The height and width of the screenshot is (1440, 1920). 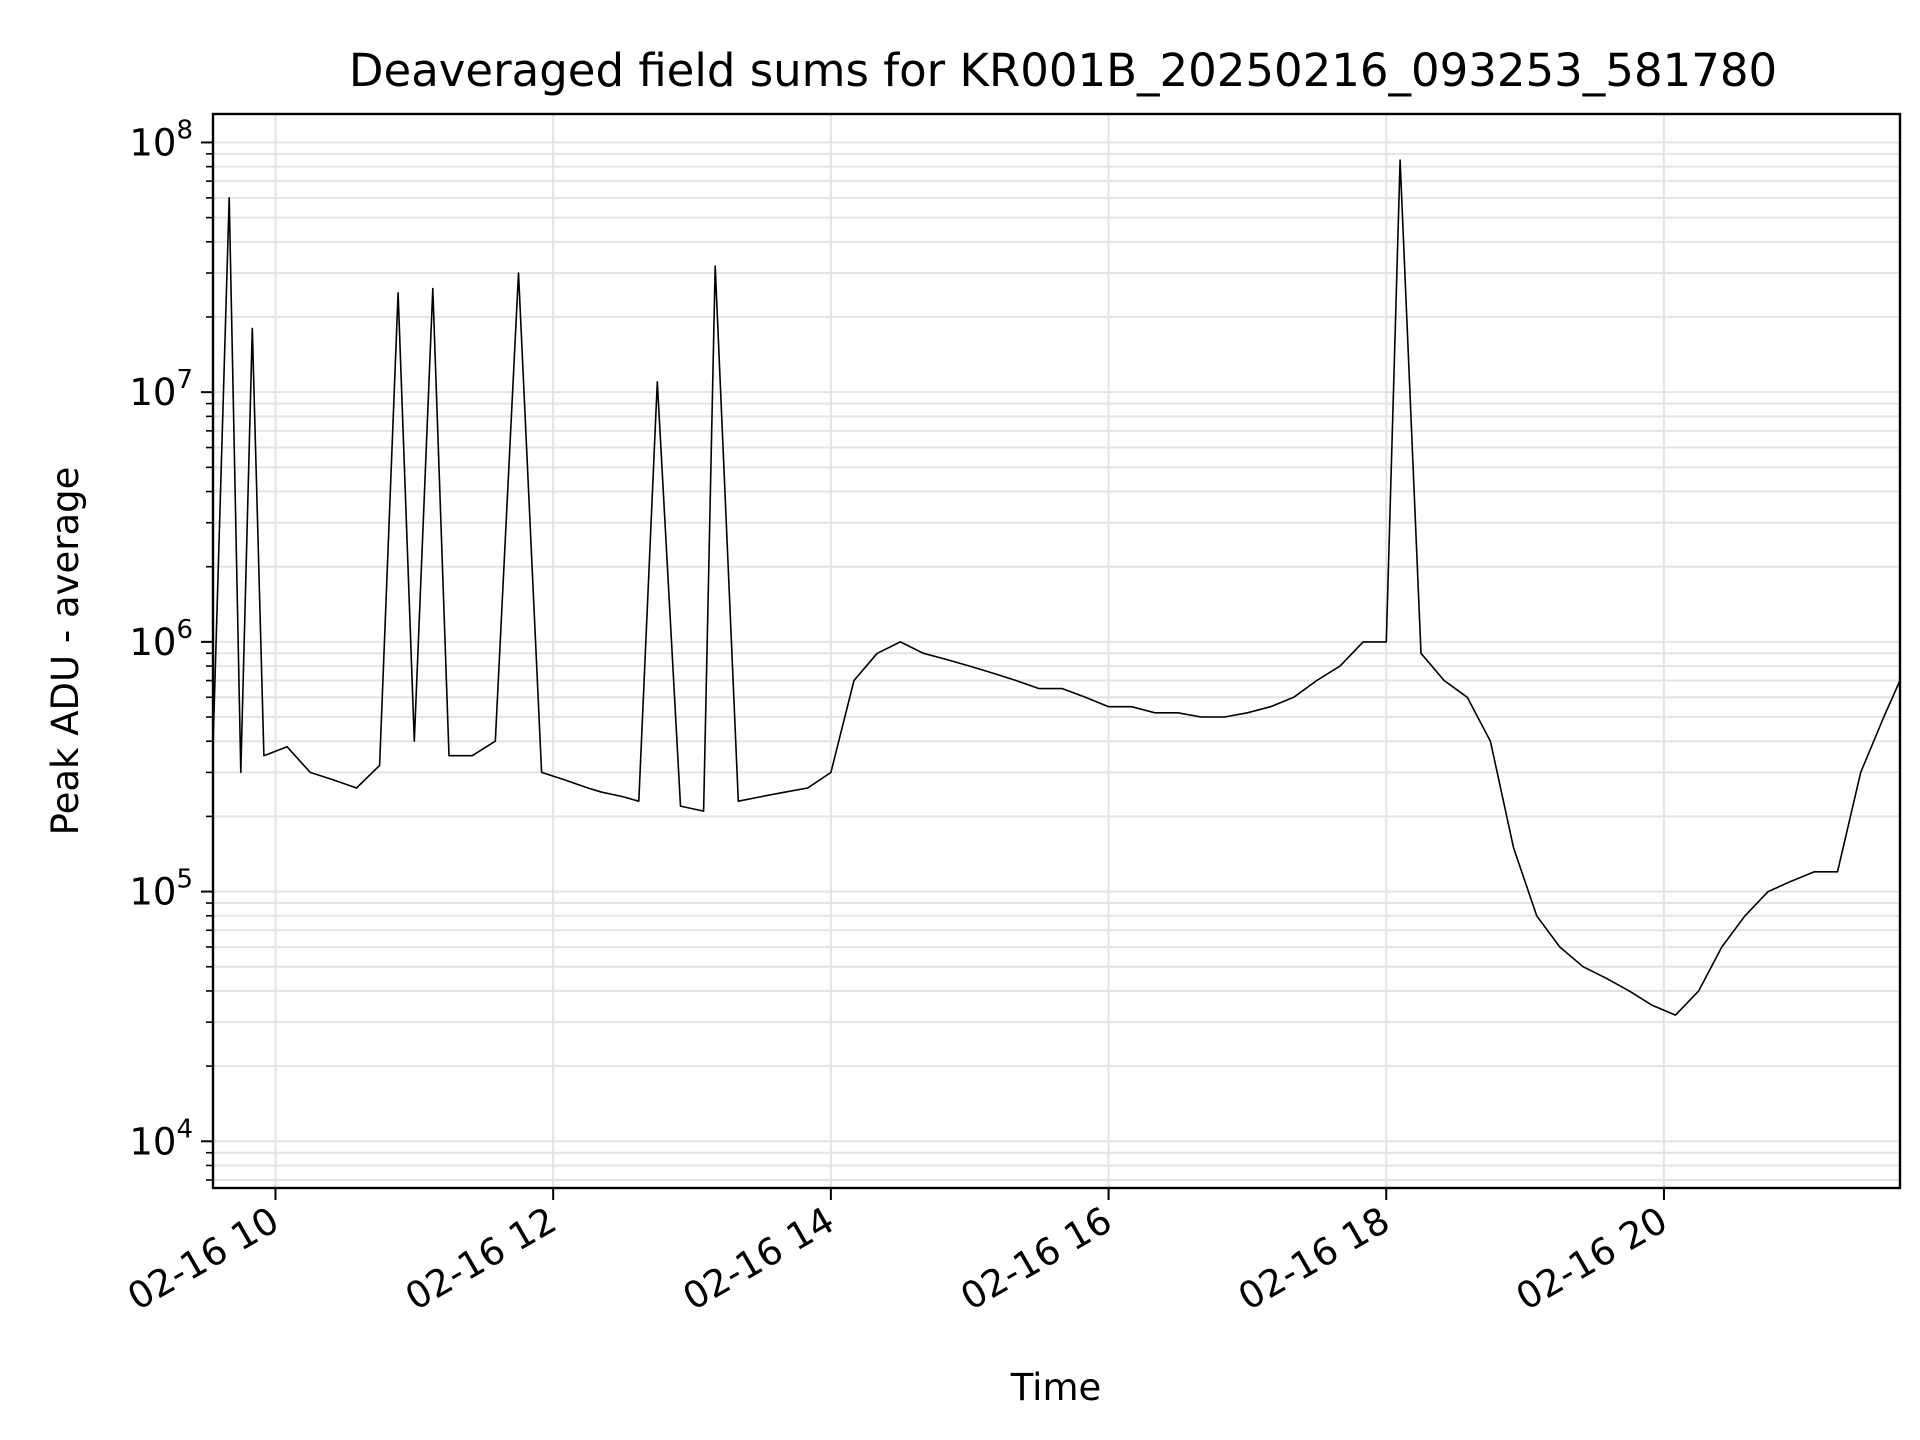 I want to click on y-tick-label: 10⁸, so click(x=161, y=139).